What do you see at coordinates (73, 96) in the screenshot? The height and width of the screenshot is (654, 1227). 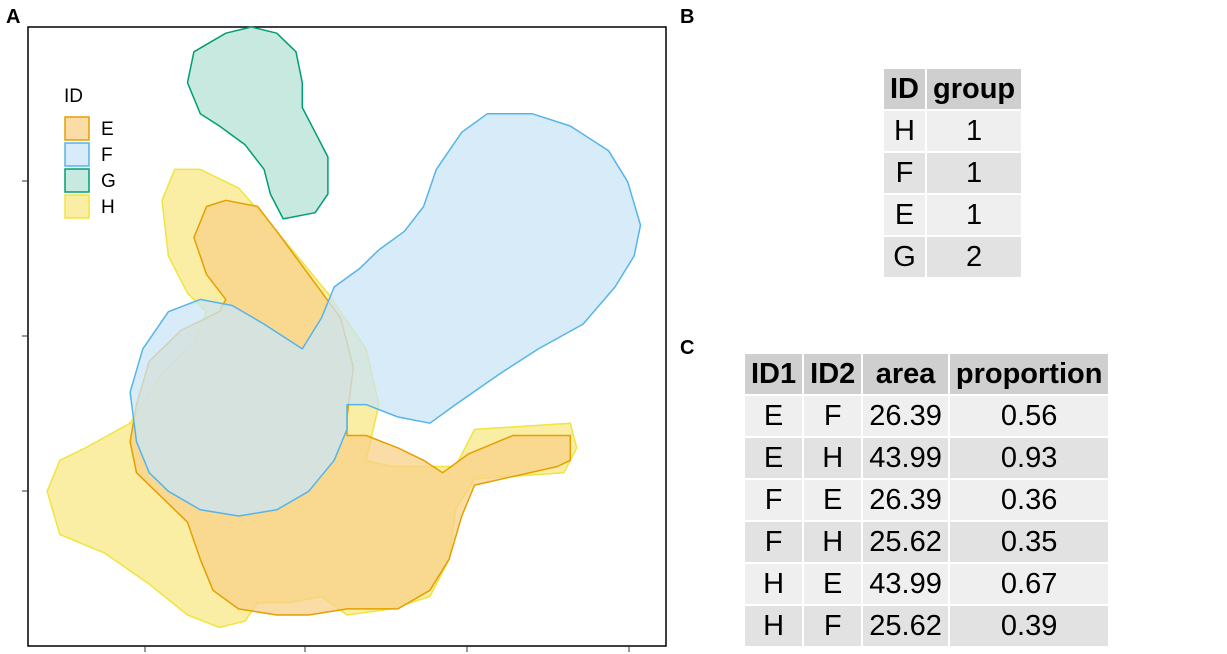 I see `legend-title: ID` at bounding box center [73, 96].